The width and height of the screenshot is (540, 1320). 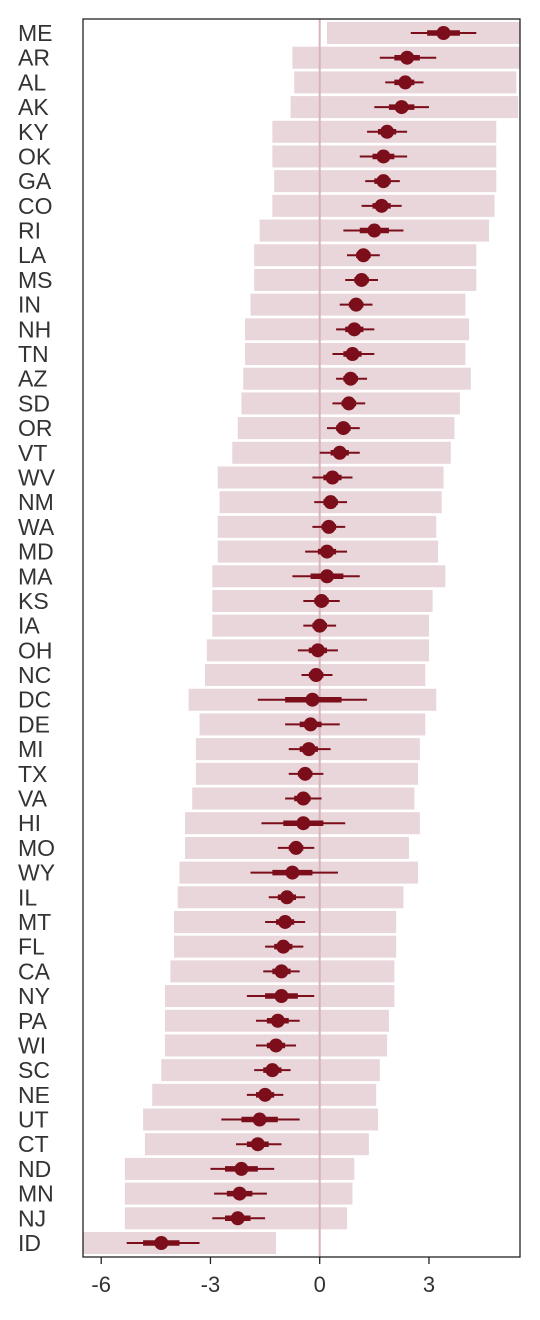 I want to click on point-ak, so click(x=401, y=107).